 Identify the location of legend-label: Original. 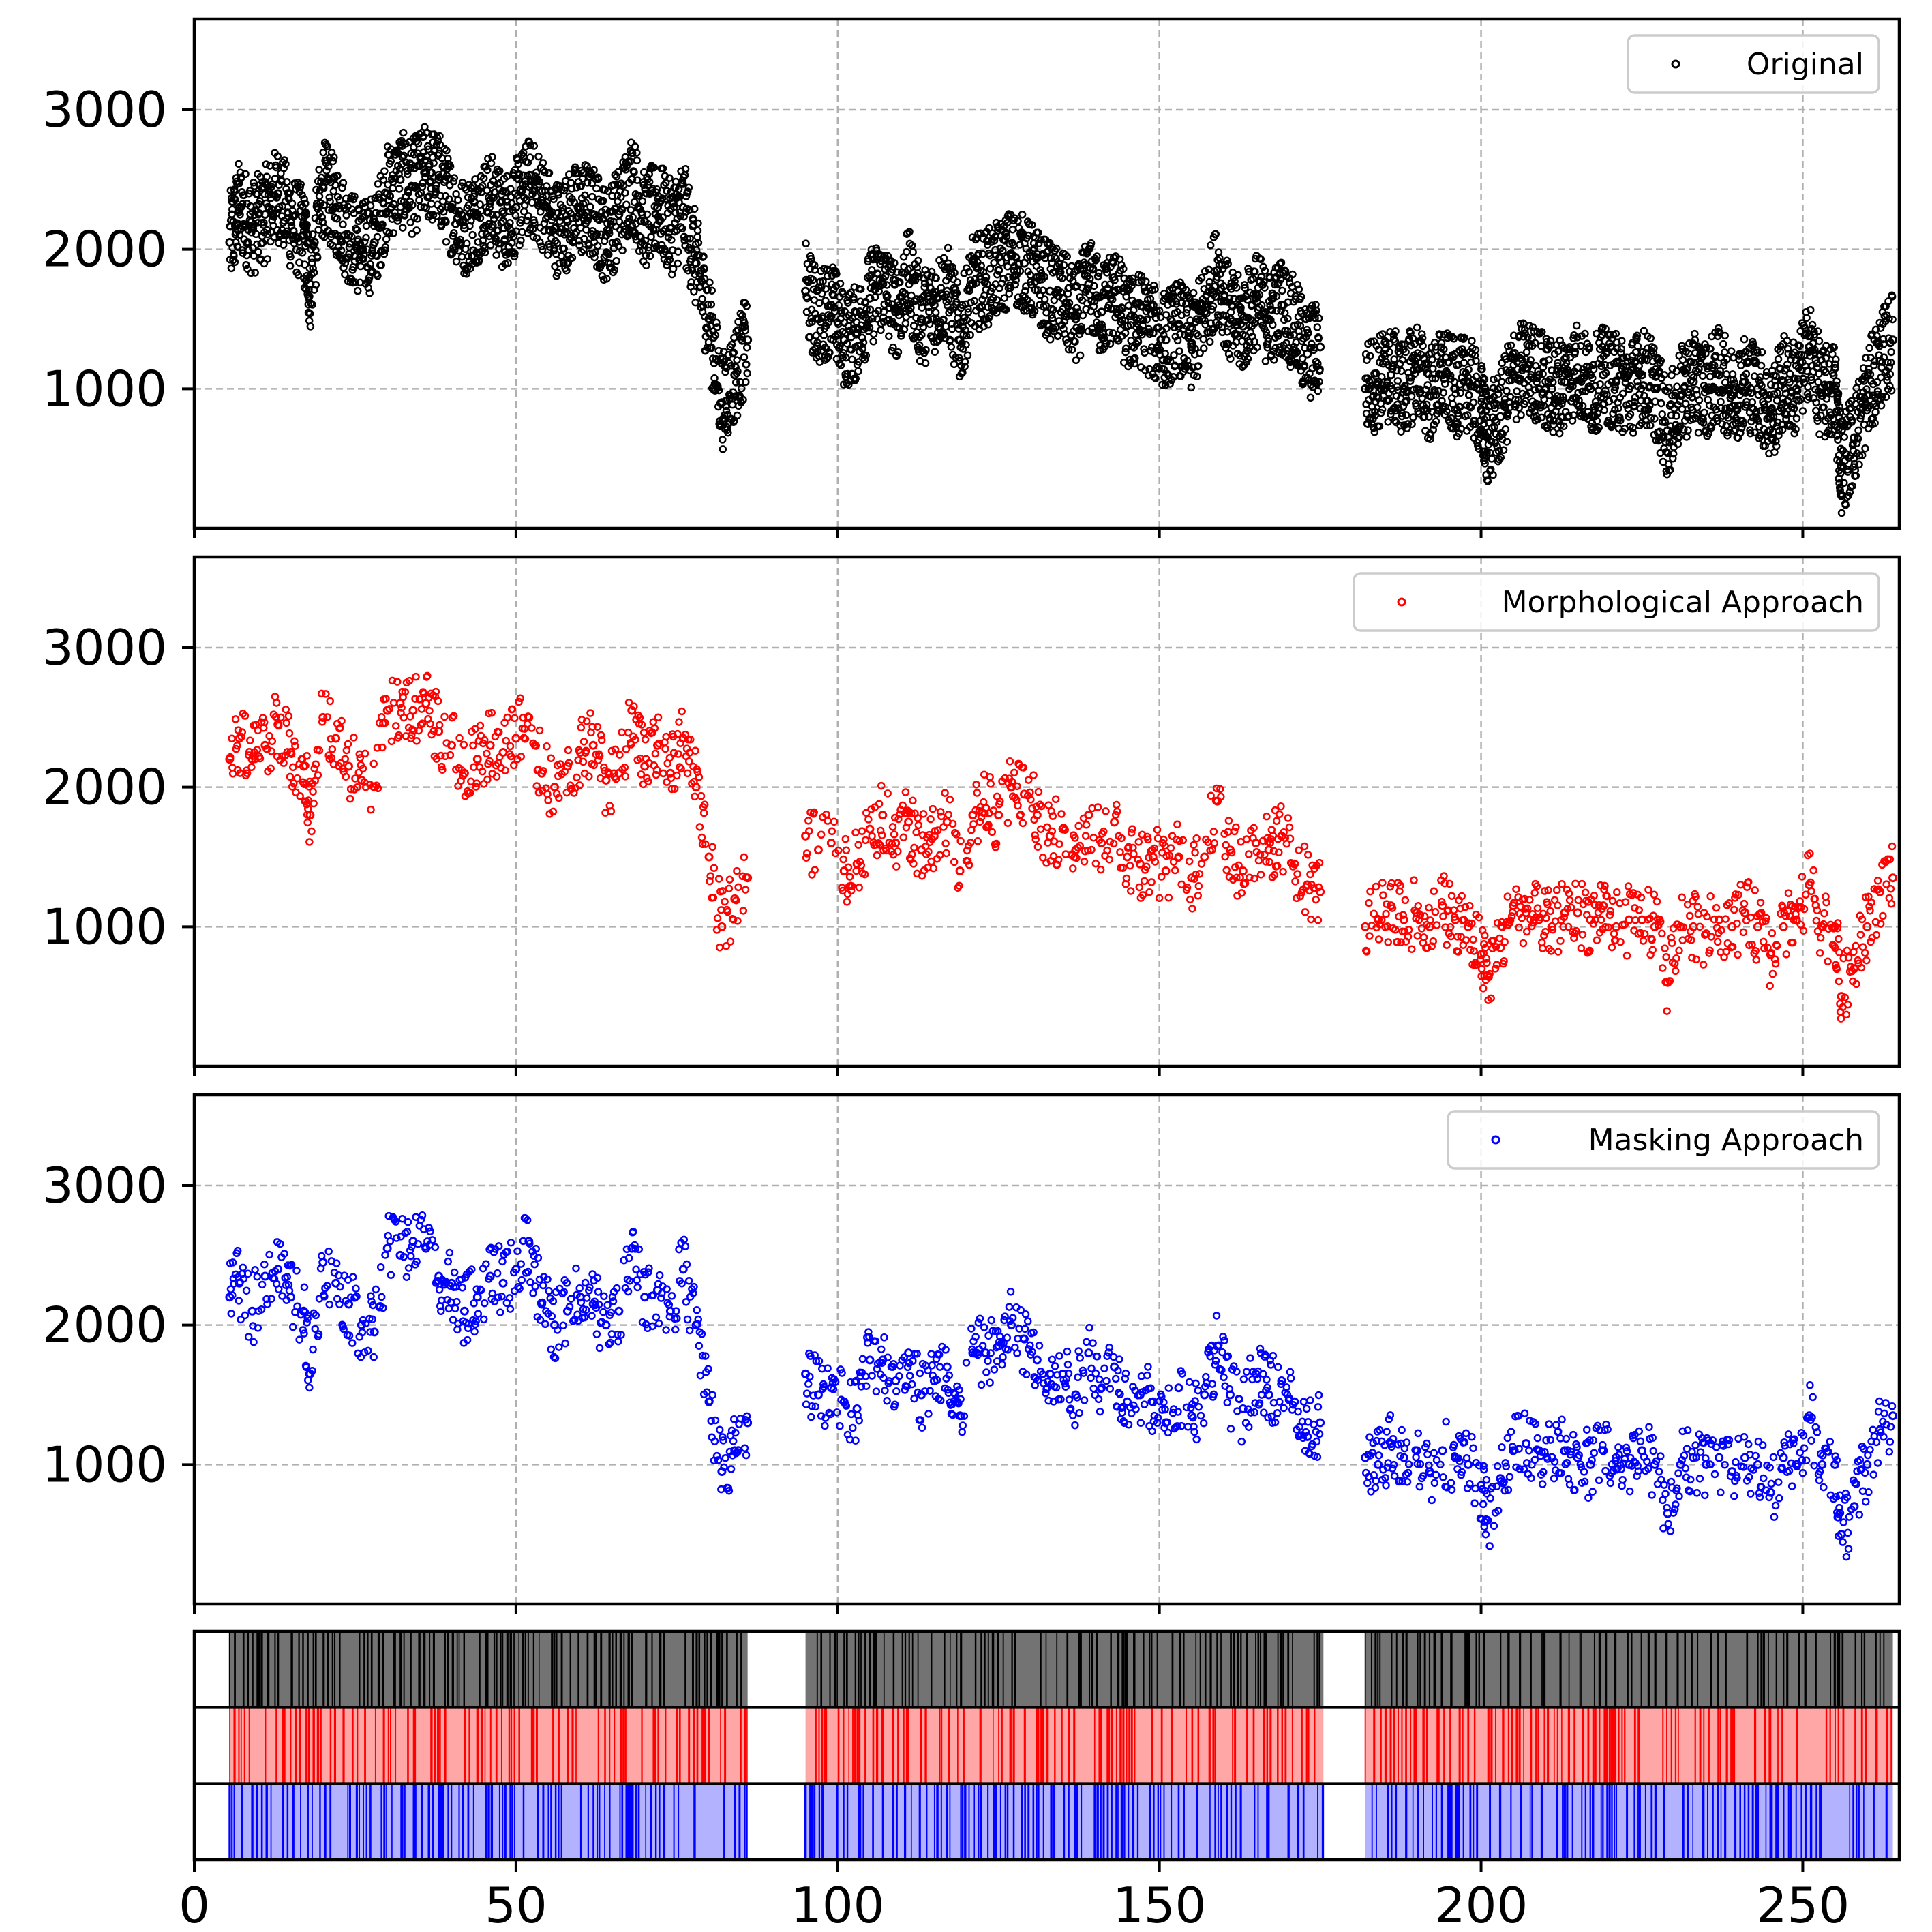
(1805, 65).